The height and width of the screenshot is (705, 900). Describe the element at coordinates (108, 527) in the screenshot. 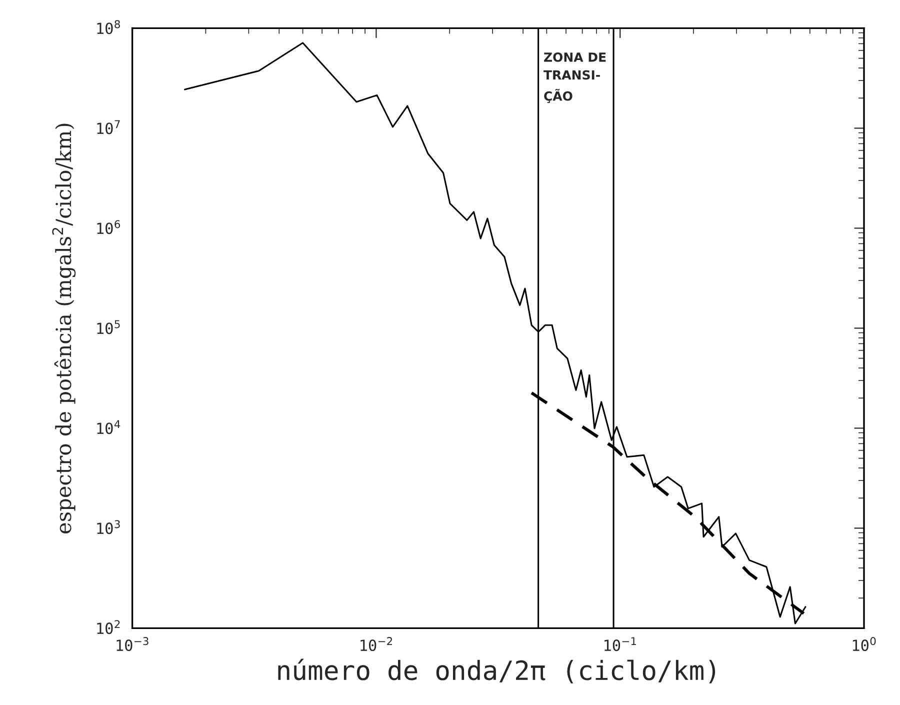

I see `y-tick-label: 10$^{3}$` at that location.